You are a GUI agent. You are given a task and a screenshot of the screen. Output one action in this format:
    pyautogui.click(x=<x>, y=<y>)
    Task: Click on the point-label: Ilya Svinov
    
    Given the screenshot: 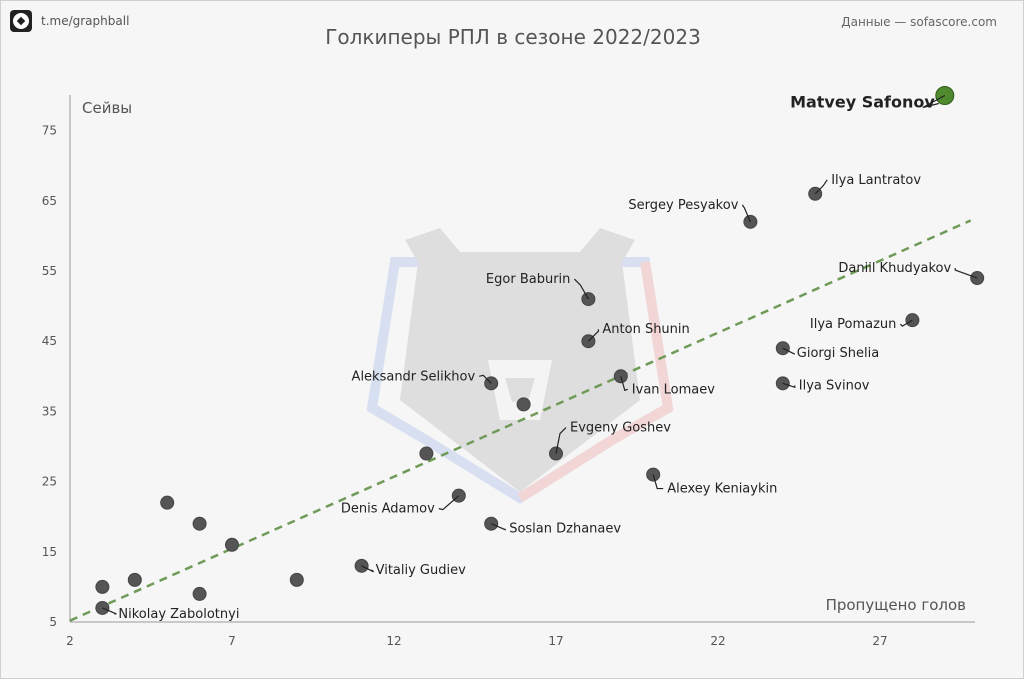 What is the action you would take?
    pyautogui.click(x=834, y=385)
    